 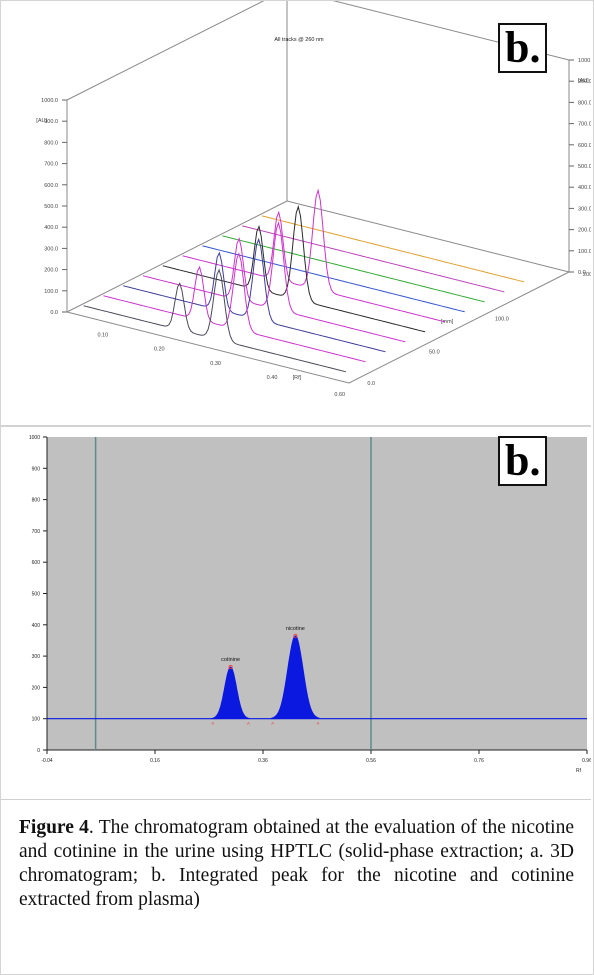 What do you see at coordinates (36, 626) in the screenshot?
I see `y-tick-label: 400` at bounding box center [36, 626].